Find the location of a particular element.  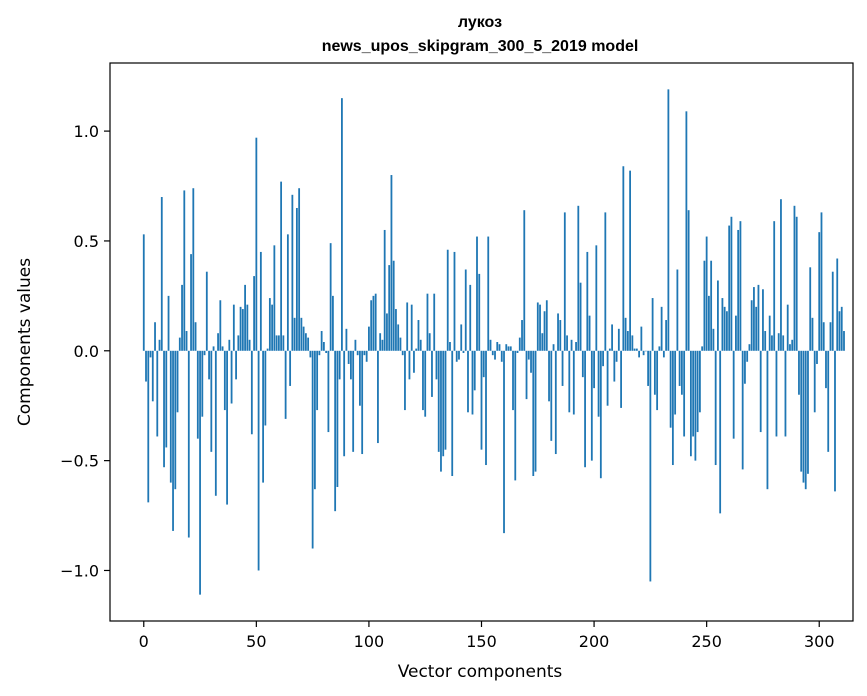

y-axis-label: Components values is located at coordinates (25, 342).